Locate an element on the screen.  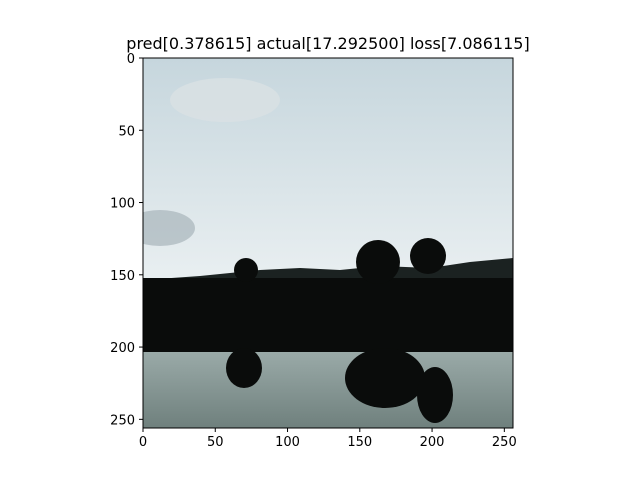
x-tick-label: 0 is located at coordinates (143, 442).